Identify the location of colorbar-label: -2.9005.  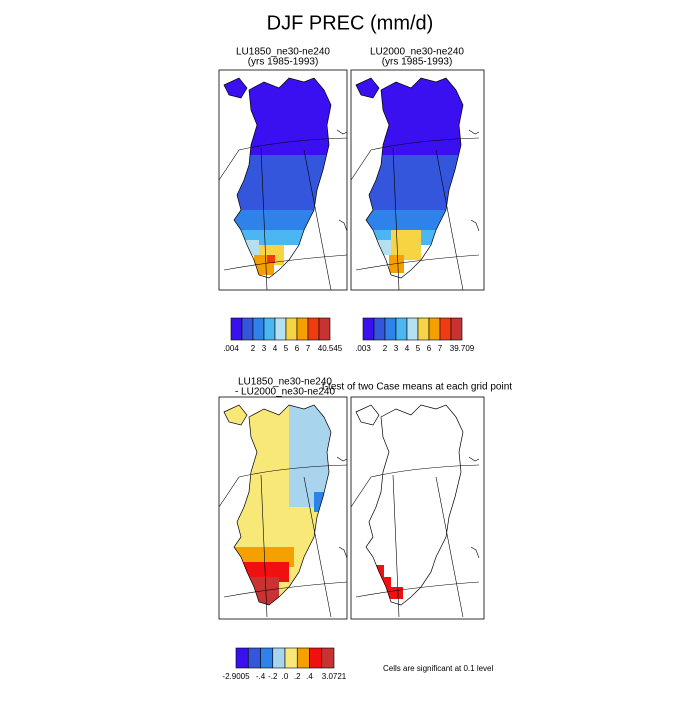
(236, 676).